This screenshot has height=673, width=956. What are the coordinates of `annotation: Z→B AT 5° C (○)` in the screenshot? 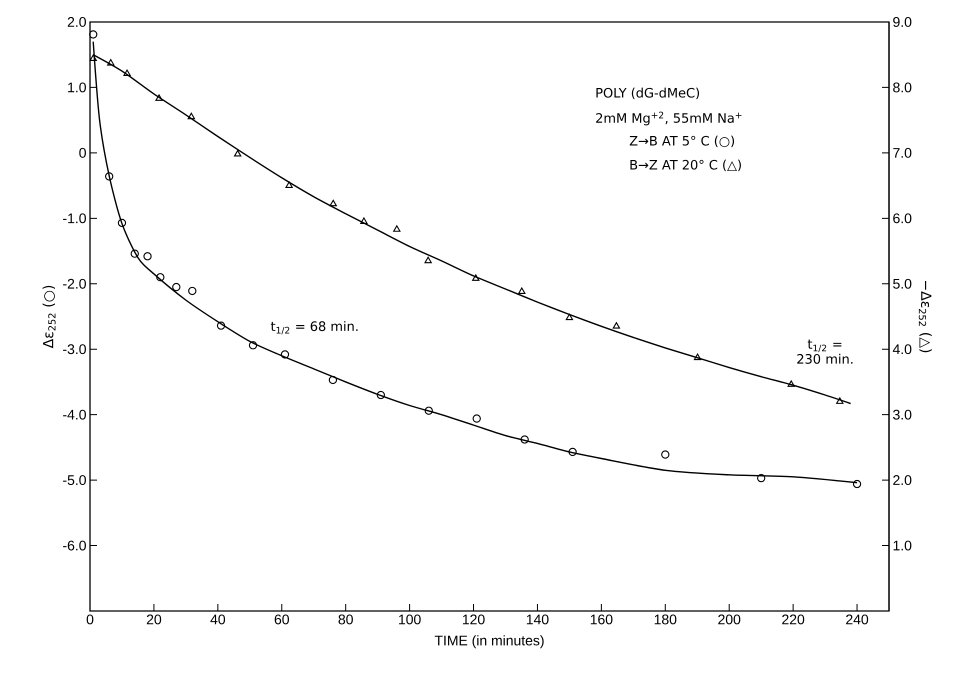 It's located at (682, 142).